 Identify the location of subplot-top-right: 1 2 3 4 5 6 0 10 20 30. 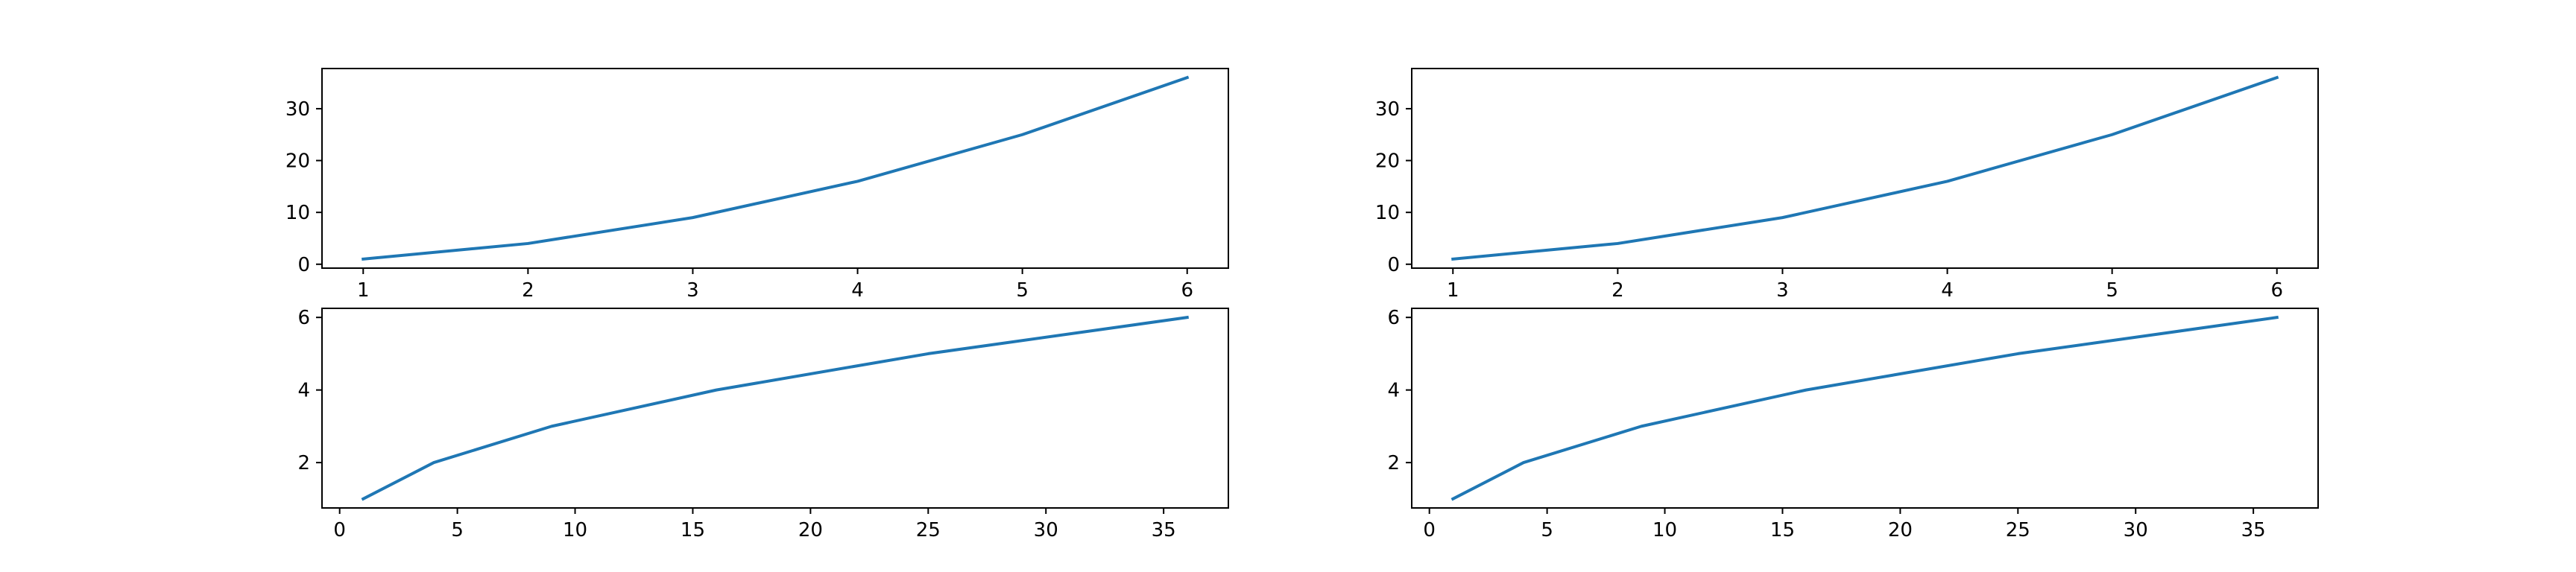
(1847, 185).